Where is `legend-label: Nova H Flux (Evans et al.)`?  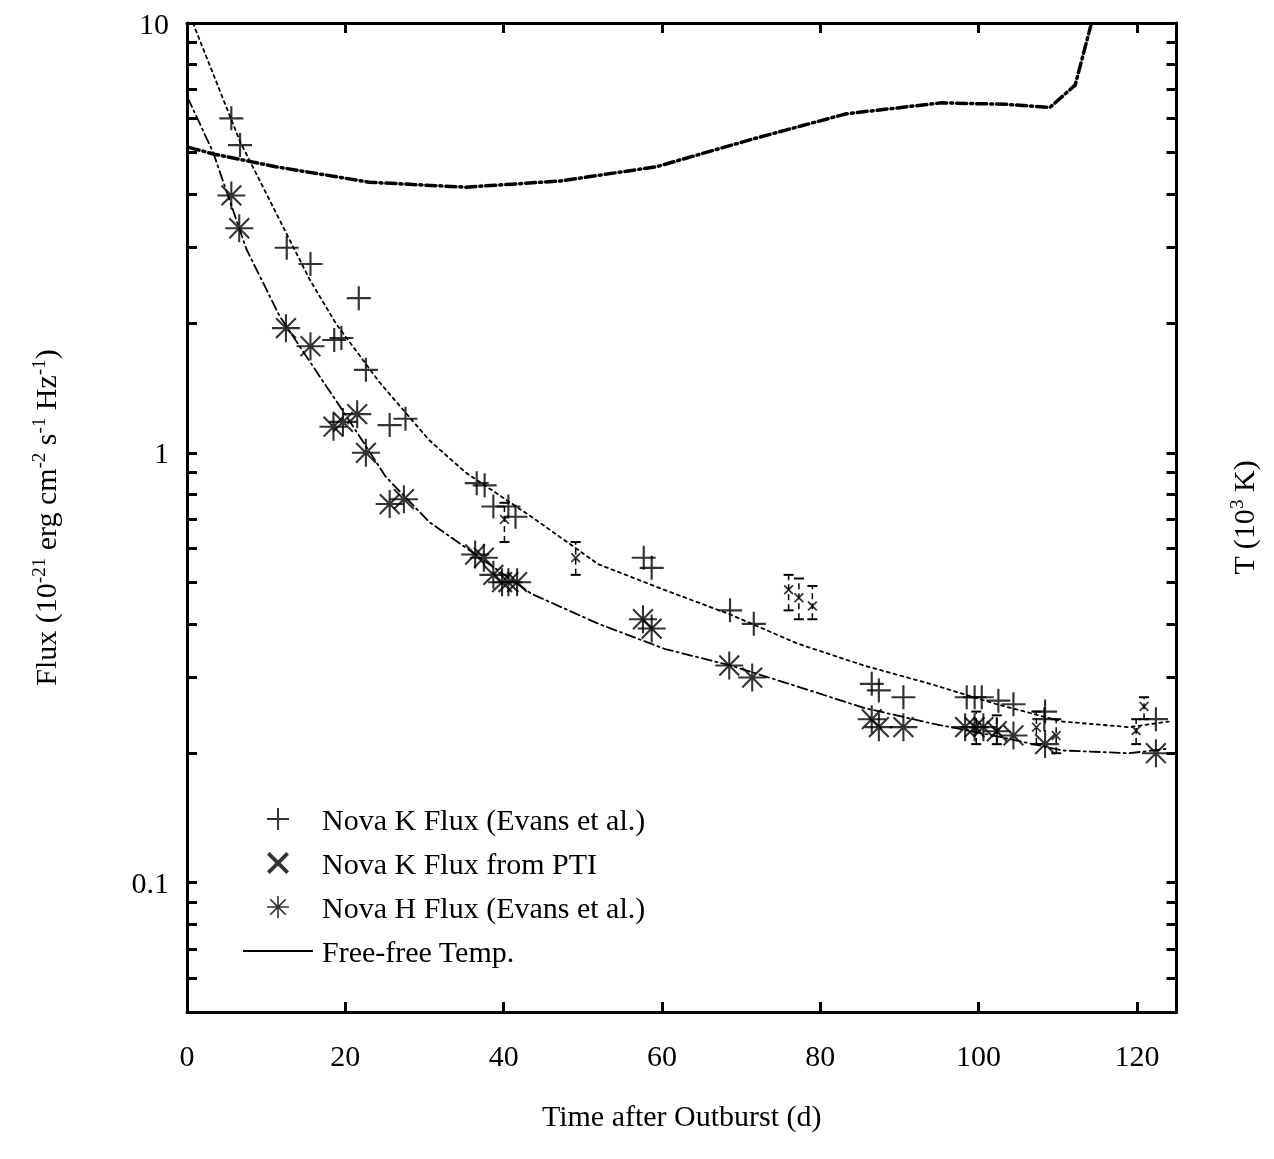
legend-label: Nova H Flux (Evans et al.) is located at coordinates (484, 907).